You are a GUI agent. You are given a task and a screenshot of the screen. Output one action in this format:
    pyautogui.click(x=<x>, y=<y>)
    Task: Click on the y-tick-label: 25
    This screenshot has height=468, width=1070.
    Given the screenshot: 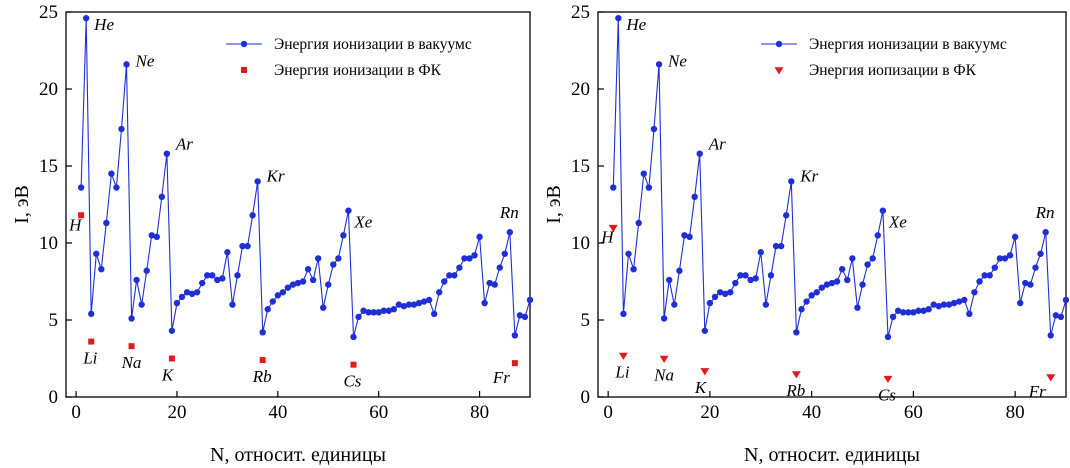 What is the action you would take?
    pyautogui.click(x=48, y=12)
    